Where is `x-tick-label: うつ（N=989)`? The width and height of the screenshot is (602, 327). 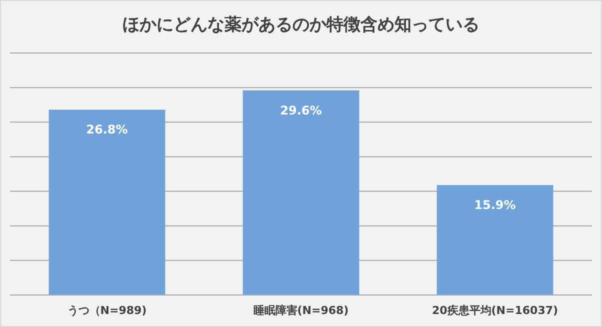 x-tick-label: うつ（N=989) is located at coordinates (107, 310).